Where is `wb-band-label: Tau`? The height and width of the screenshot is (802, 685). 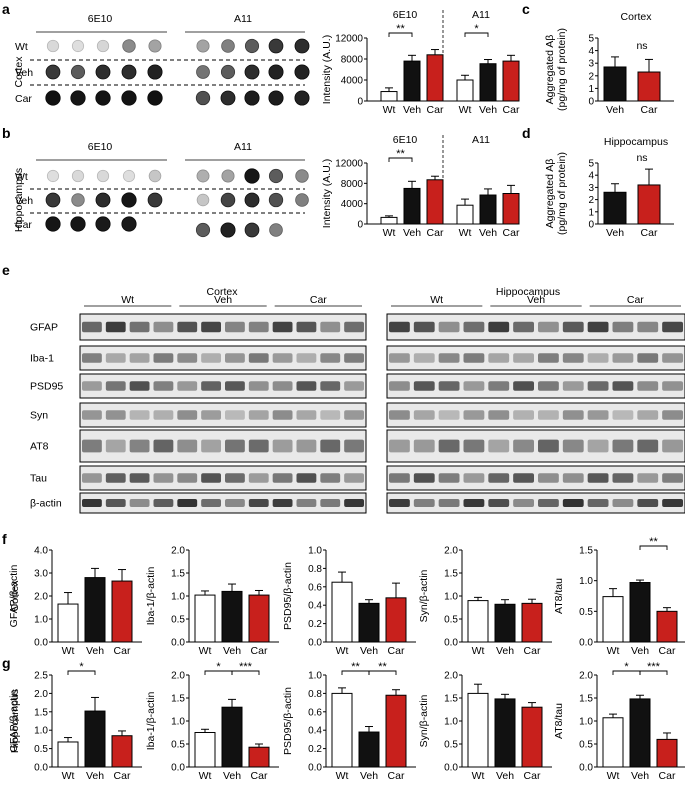
wb-band-label: Tau is located at coordinates (38, 479).